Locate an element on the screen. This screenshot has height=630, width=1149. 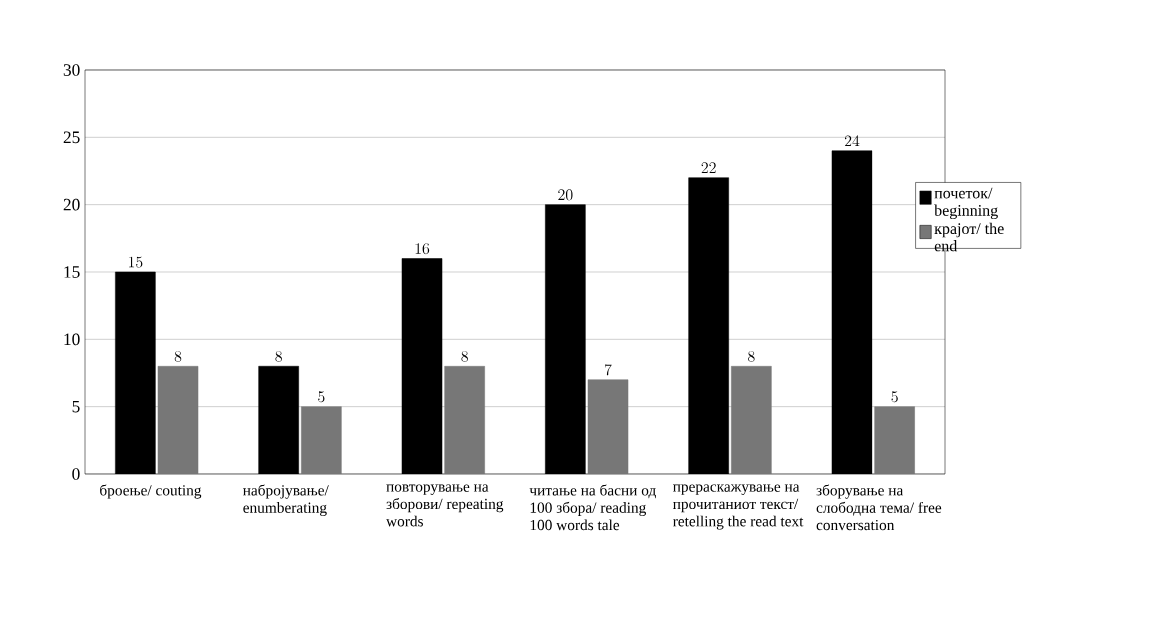
data-label: 16 is located at coordinates (422, 249).